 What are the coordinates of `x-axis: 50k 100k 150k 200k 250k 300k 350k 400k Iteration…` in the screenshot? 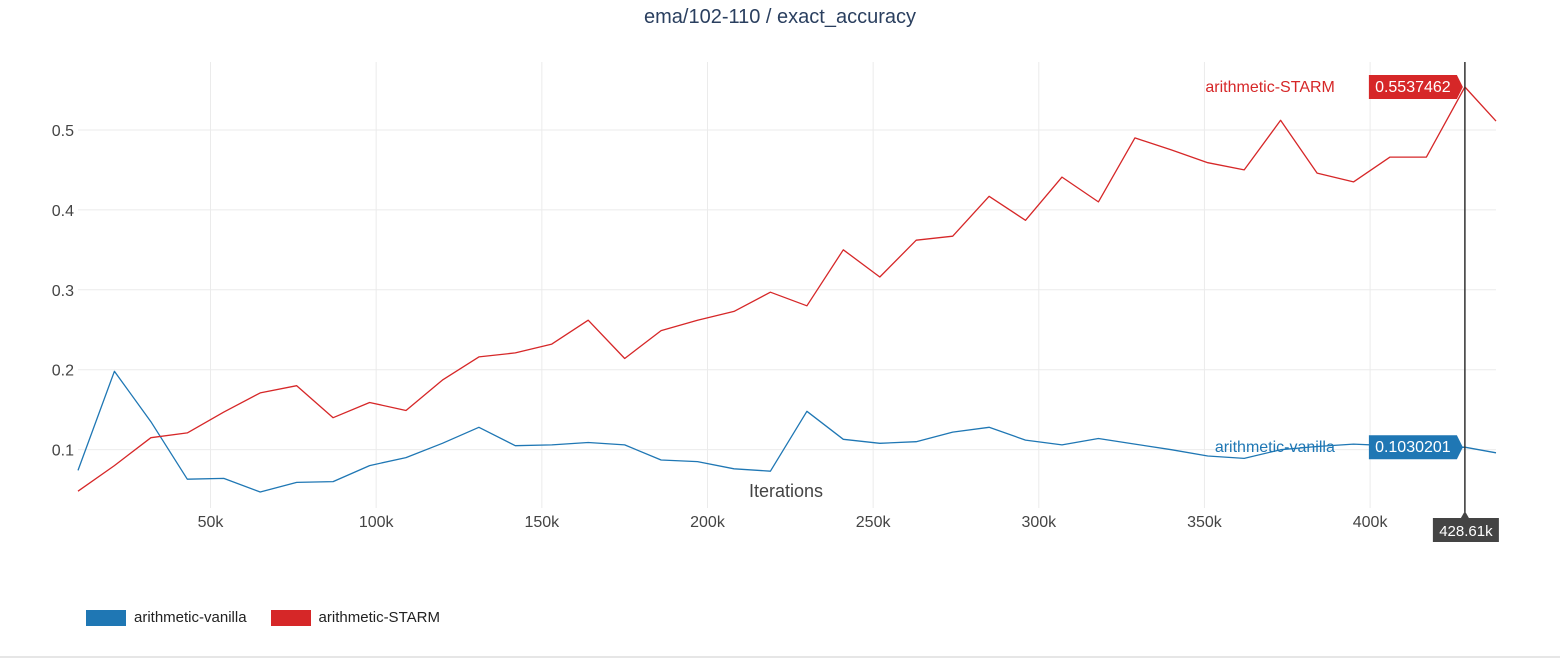 It's located at (793, 506).